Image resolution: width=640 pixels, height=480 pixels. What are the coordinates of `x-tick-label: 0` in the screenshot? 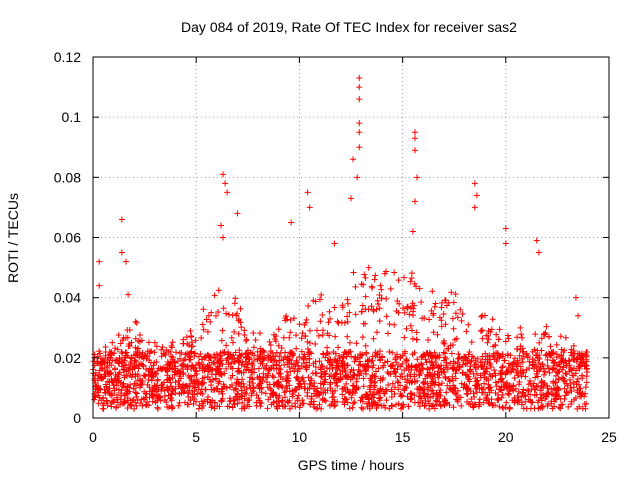 It's located at (93, 437).